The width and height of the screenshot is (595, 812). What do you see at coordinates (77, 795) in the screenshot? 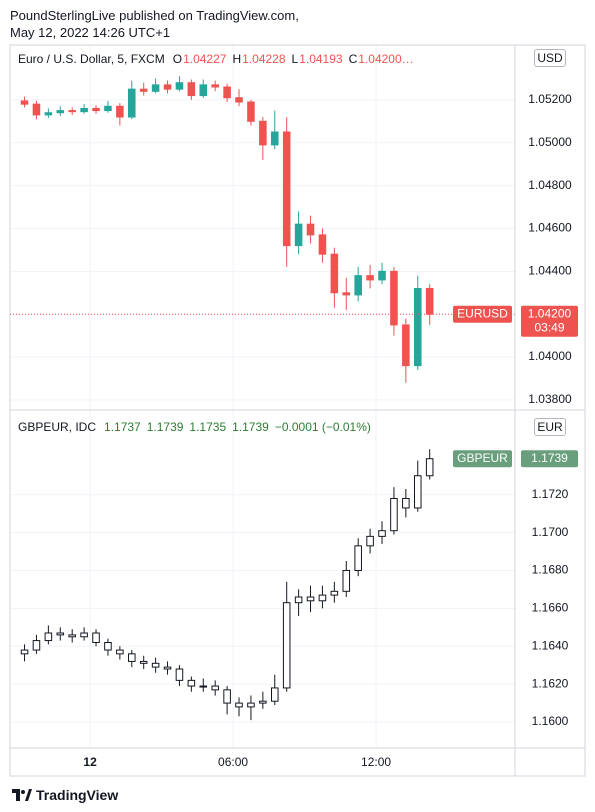
I see `brand-name: TradingView` at bounding box center [77, 795].